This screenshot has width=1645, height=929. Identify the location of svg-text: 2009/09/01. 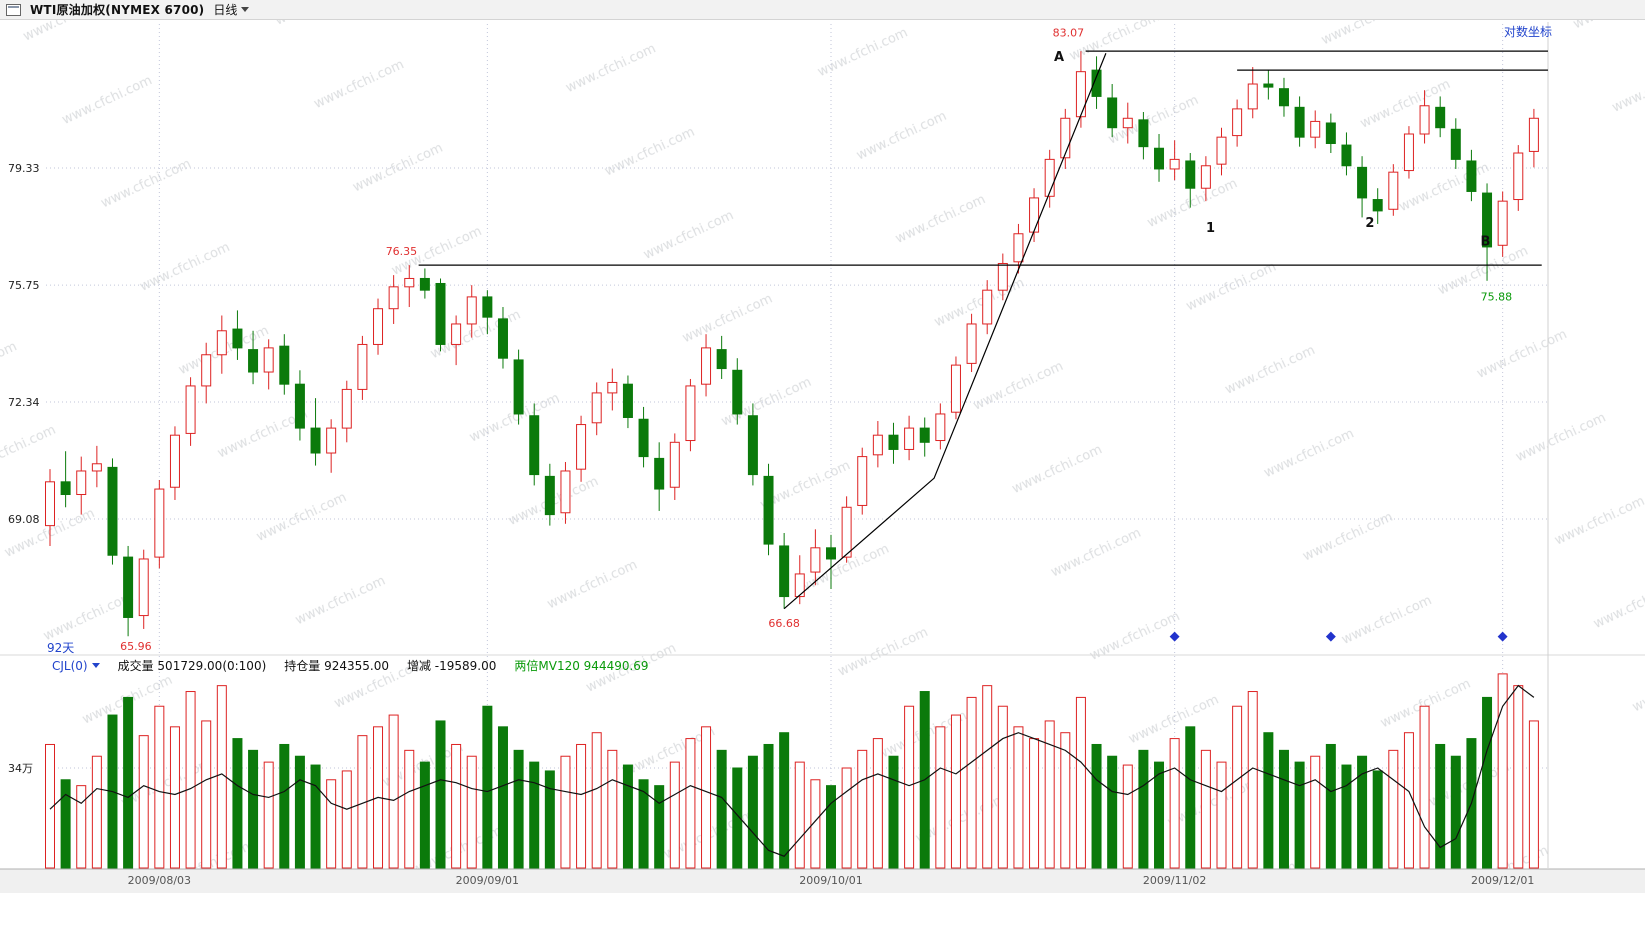
(487, 880).